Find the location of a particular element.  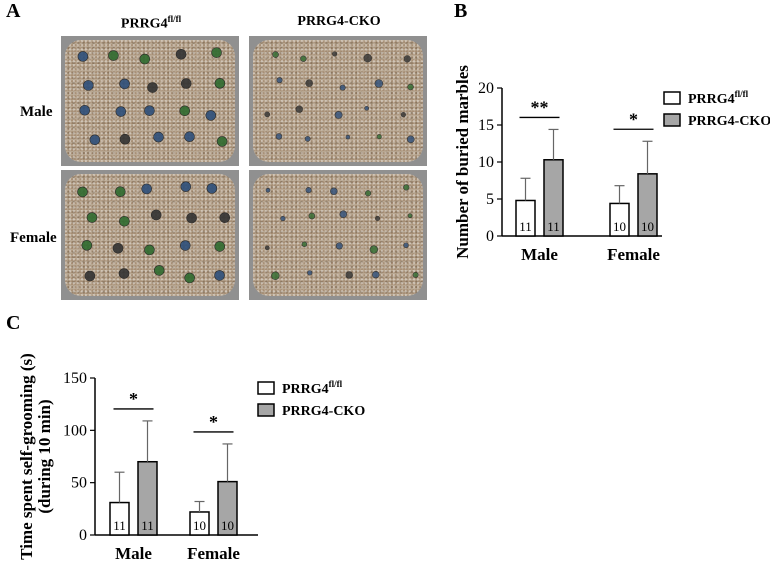

col-header-cko: PRRG4-CKO is located at coordinates (339, 22).